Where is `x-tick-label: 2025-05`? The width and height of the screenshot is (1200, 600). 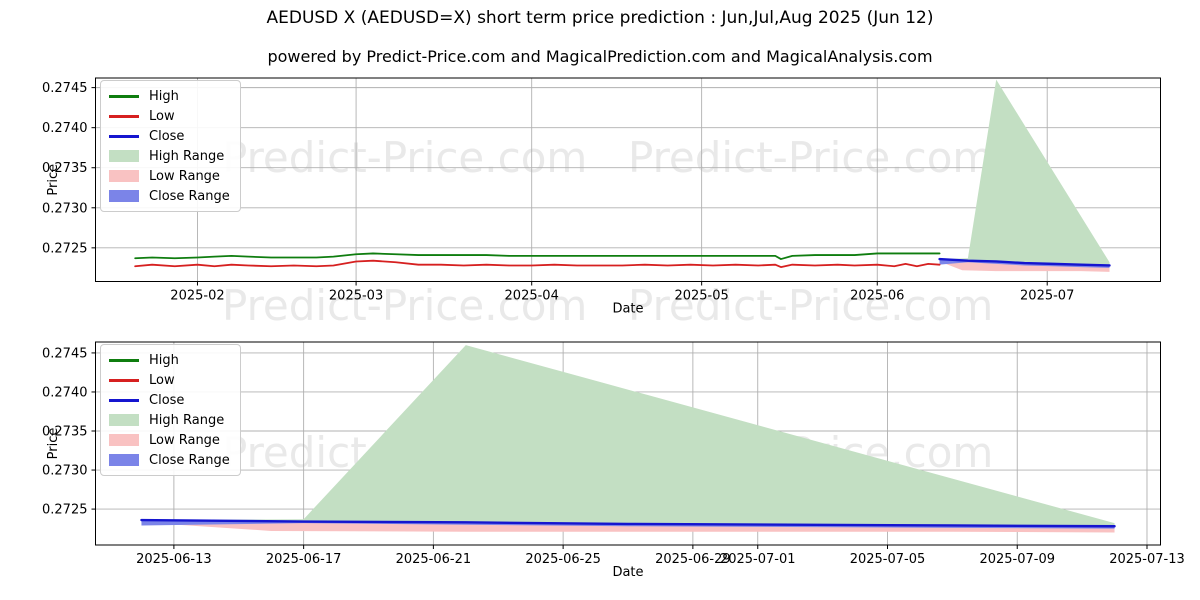 x-tick-label: 2025-05 is located at coordinates (701, 296).